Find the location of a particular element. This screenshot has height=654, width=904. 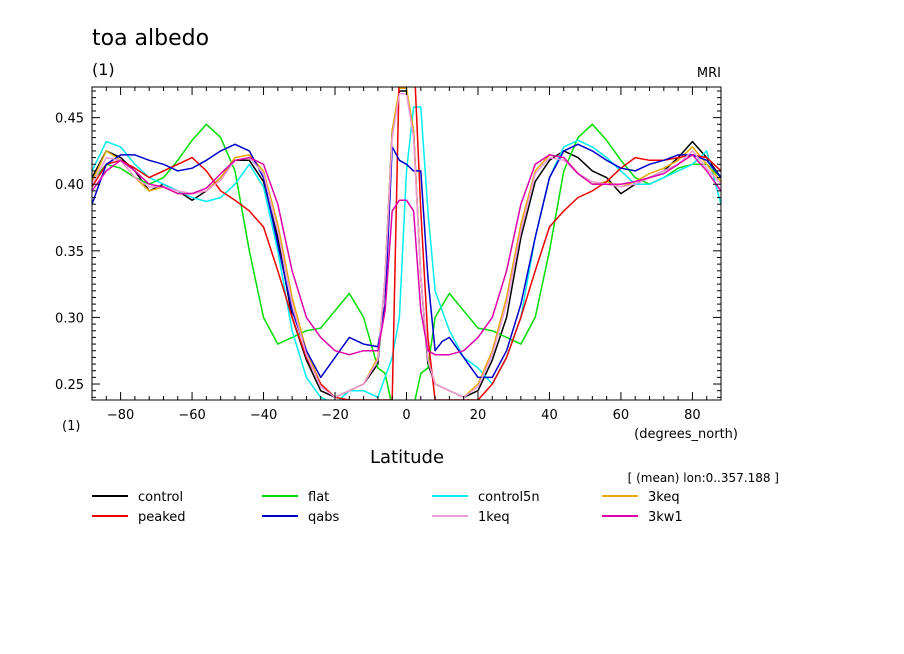

x-unit-left-label: (1) is located at coordinates (71, 426).